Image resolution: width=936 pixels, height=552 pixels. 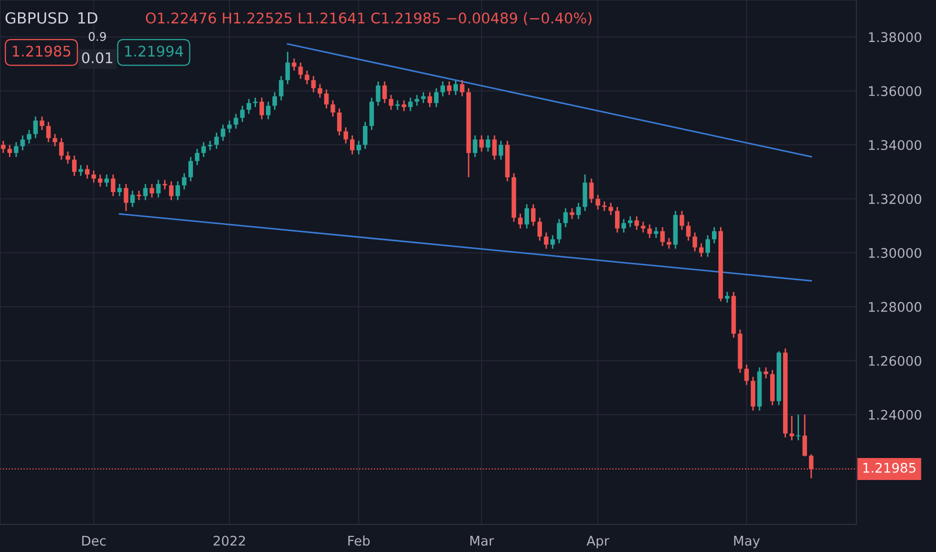 I want to click on y-tick-label: 1.30000, so click(x=895, y=253).